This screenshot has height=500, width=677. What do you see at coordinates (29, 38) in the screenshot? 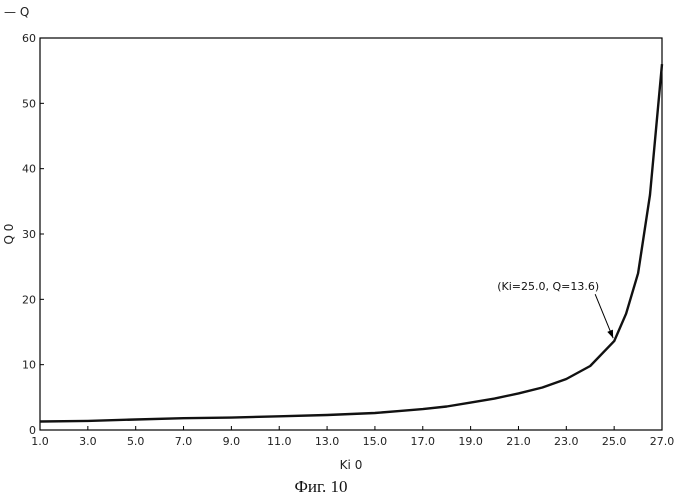
I see `y-tick-label: 60` at bounding box center [29, 38].